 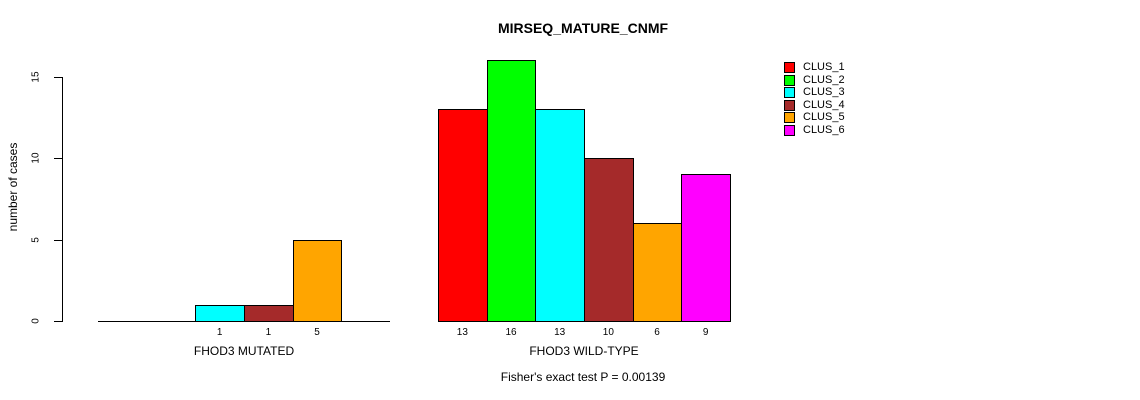 What do you see at coordinates (36, 76) in the screenshot?
I see `y-tick-label: 15` at bounding box center [36, 76].